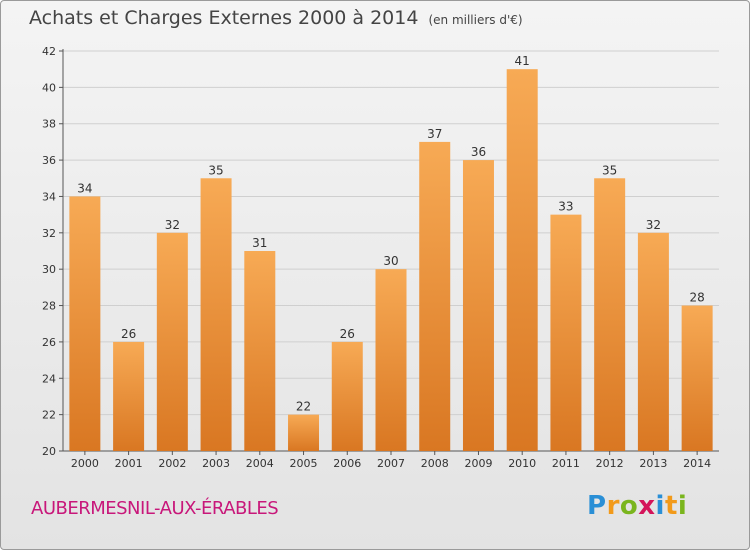 Image resolution: width=750 pixels, height=550 pixels. I want to click on y-tick-label: 34, so click(49, 196).